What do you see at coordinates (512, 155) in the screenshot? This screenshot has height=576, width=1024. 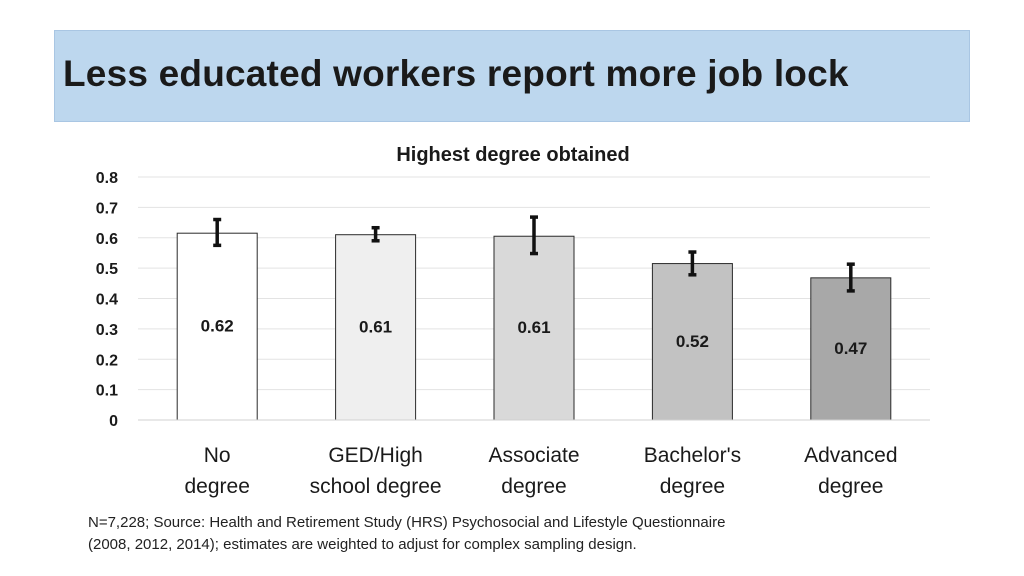 I see `chart-title: Highest degree obtained` at bounding box center [512, 155].